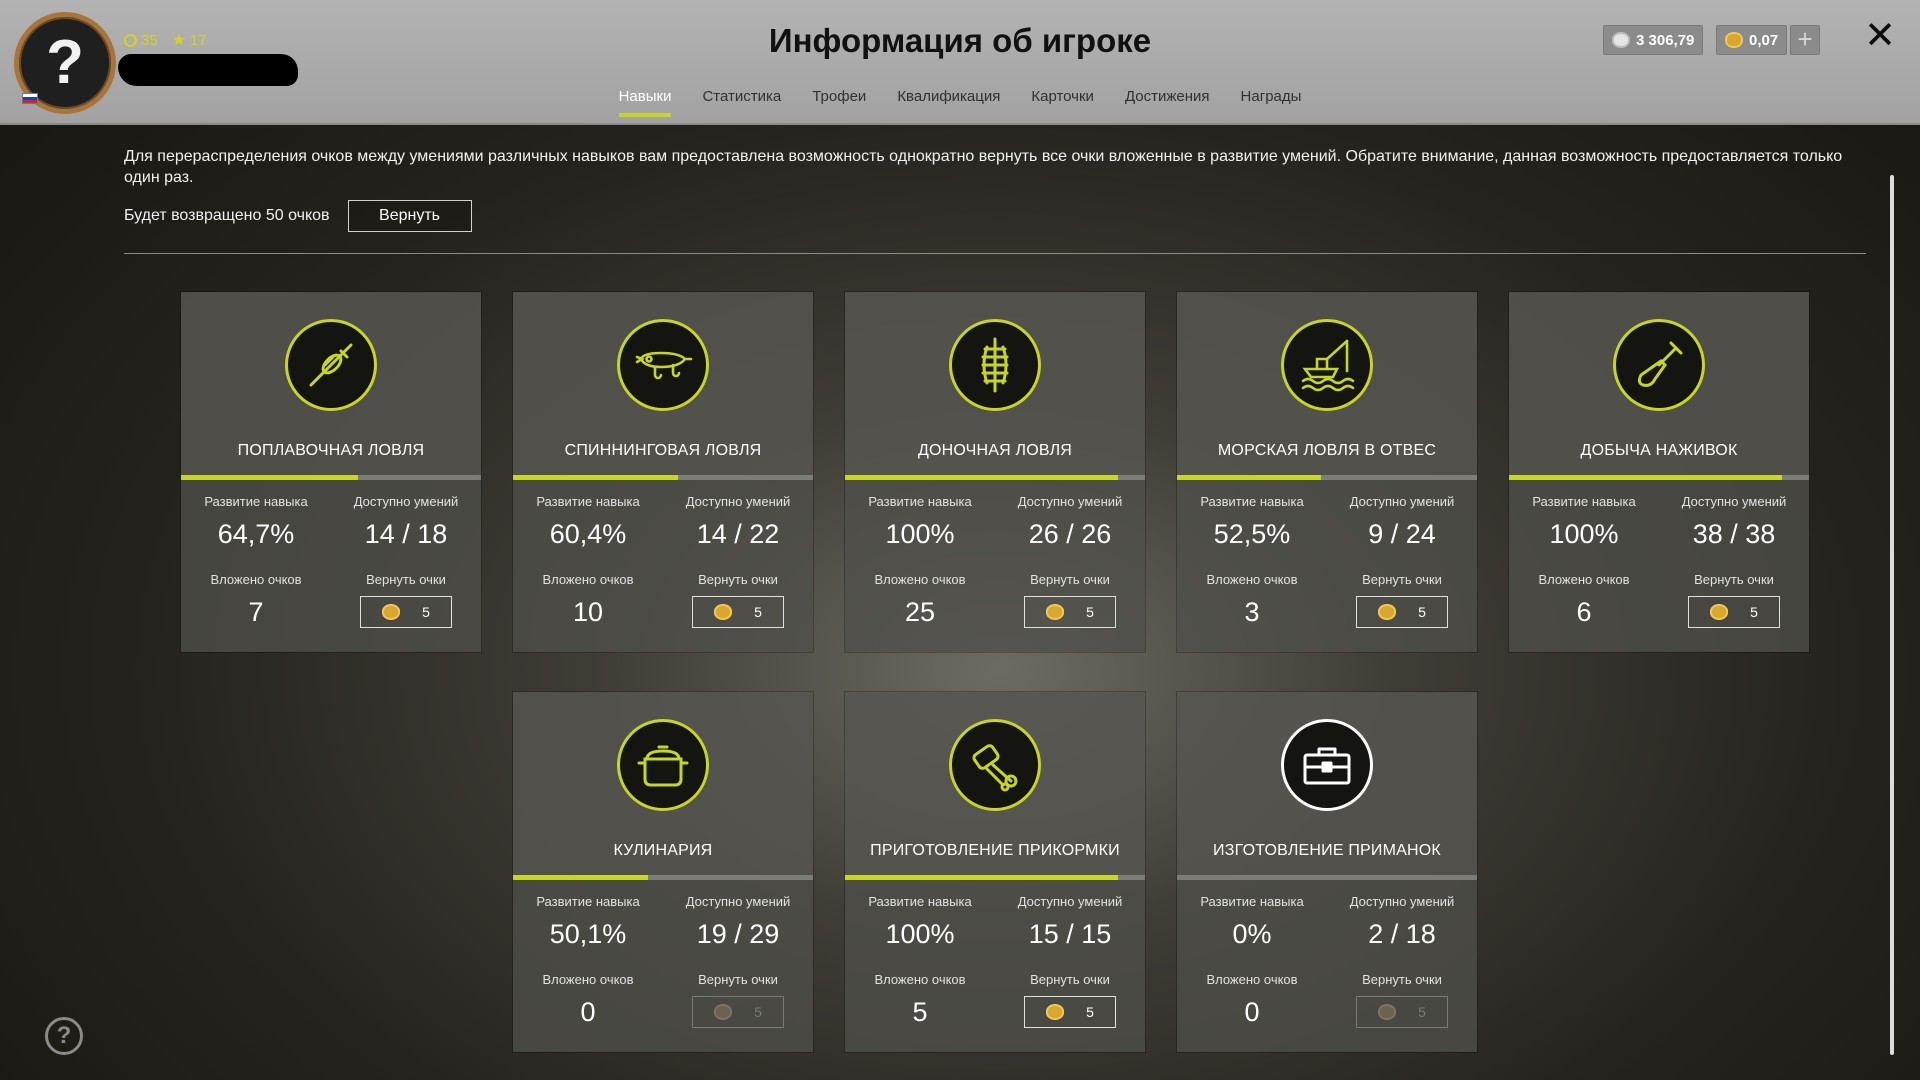  I want to click on skill-card-header: ДОНОЧНАЯ ЛОВЛЯ, so click(995, 383).